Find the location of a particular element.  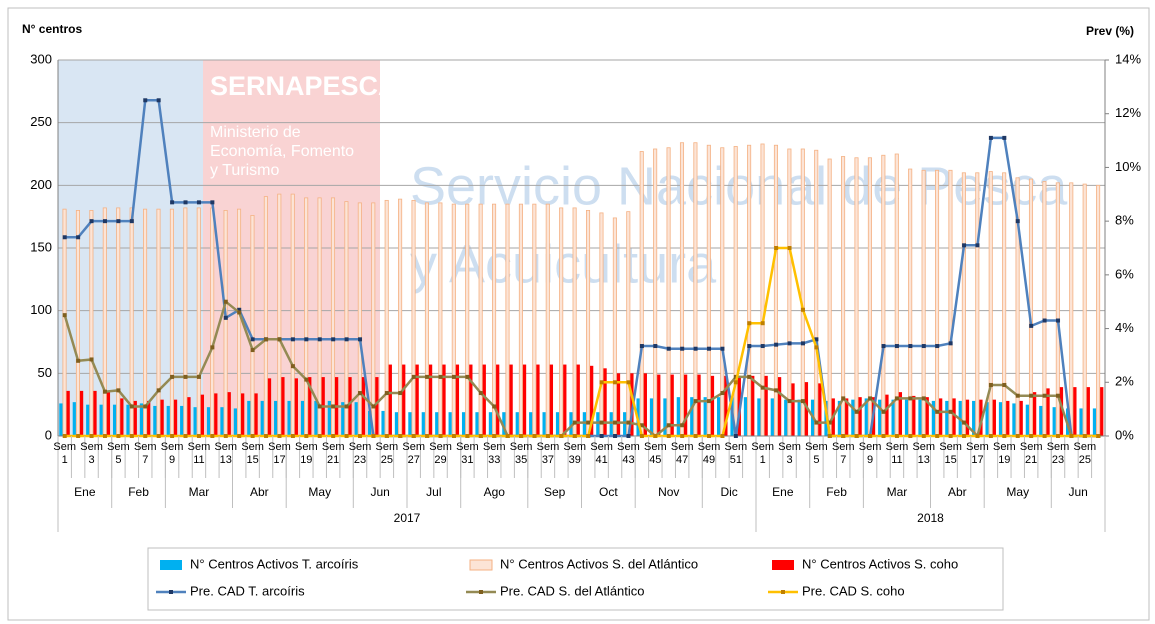

legend-label: Pre. CAD S. coho is located at coordinates (853, 590).